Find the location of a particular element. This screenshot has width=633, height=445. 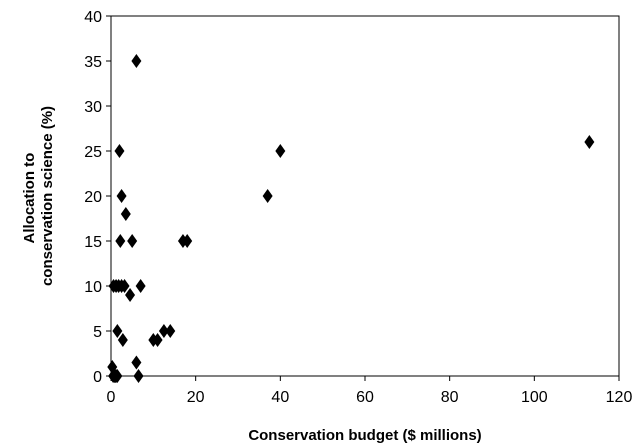

y-tick-label: 0 is located at coordinates (97, 377).